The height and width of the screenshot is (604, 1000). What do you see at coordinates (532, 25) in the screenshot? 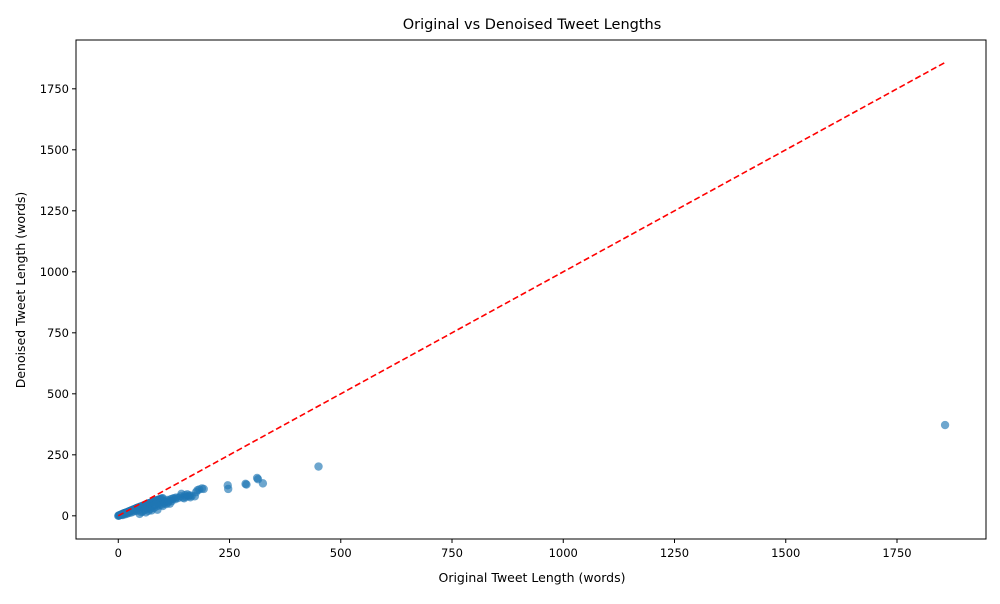
I see `chart-title: Original vs Denoised Tweet Lengths` at bounding box center [532, 25].